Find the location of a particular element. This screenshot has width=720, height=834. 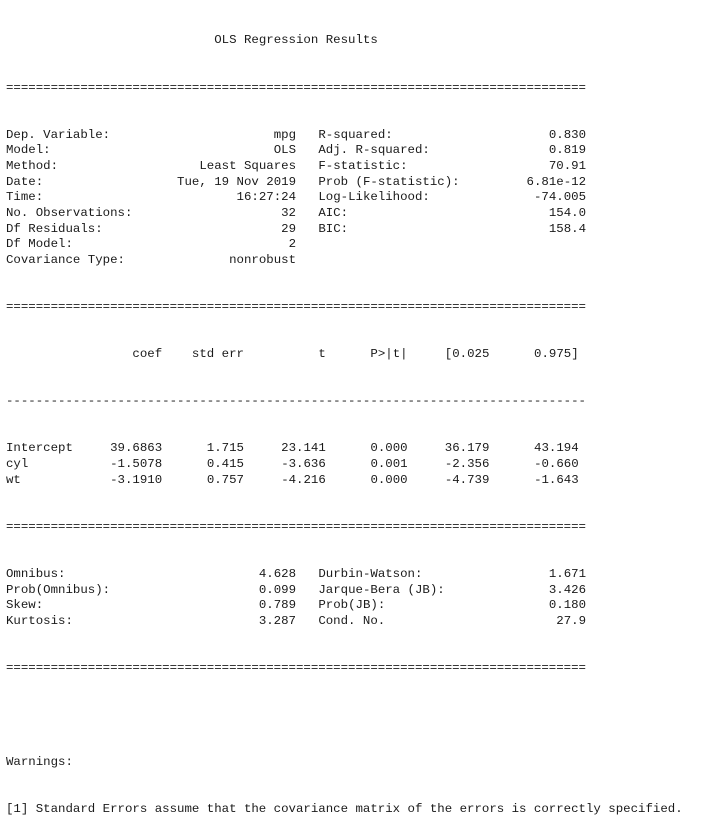

coef-cell: -3.636 is located at coordinates (303, 464).